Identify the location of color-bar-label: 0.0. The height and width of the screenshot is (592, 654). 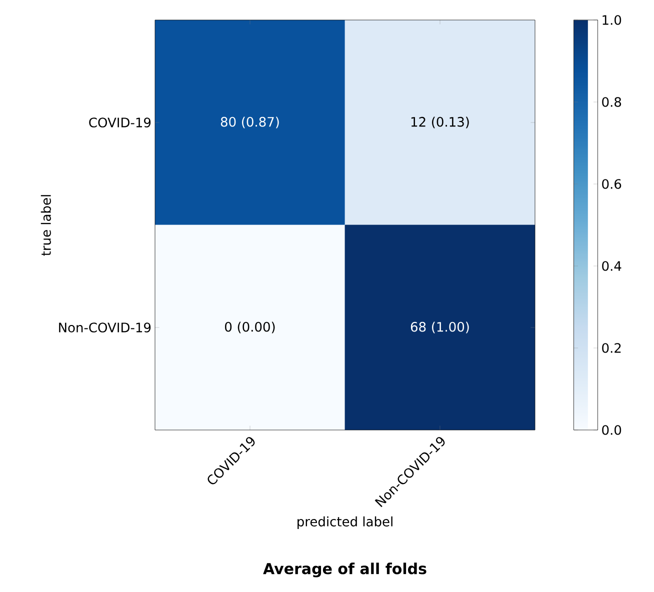
(612, 430).